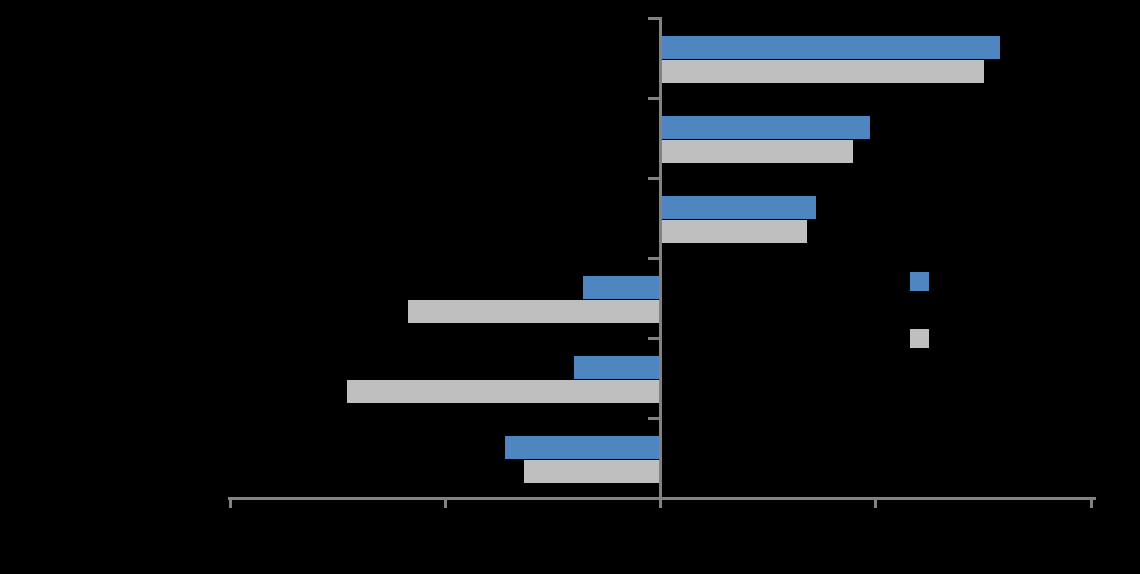 The image size is (1140, 574). What do you see at coordinates (592, 471) in the screenshot?
I see `bar-series-gray-cat6` at bounding box center [592, 471].